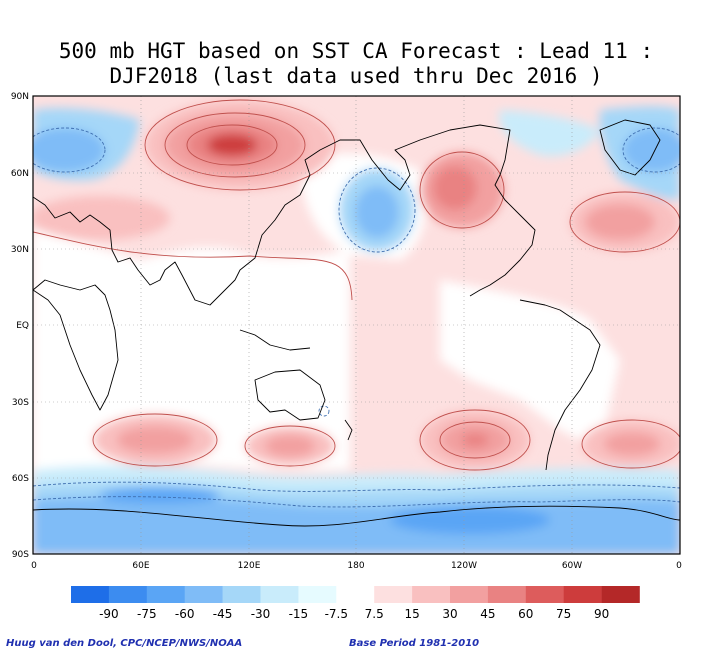 The image size is (712, 650). What do you see at coordinates (101, 218) in the screenshot?
I see `positive-region-europe` at bounding box center [101, 218].